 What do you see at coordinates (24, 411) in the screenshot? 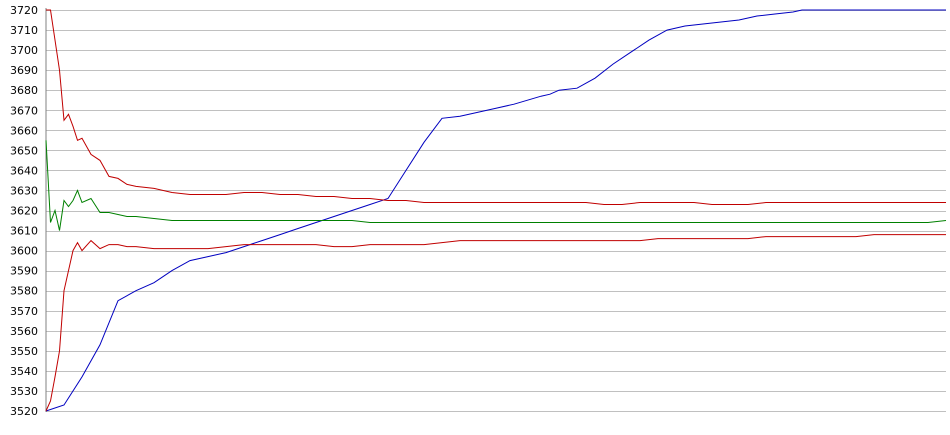
I see `y-tick-label: 3520` at bounding box center [24, 411].